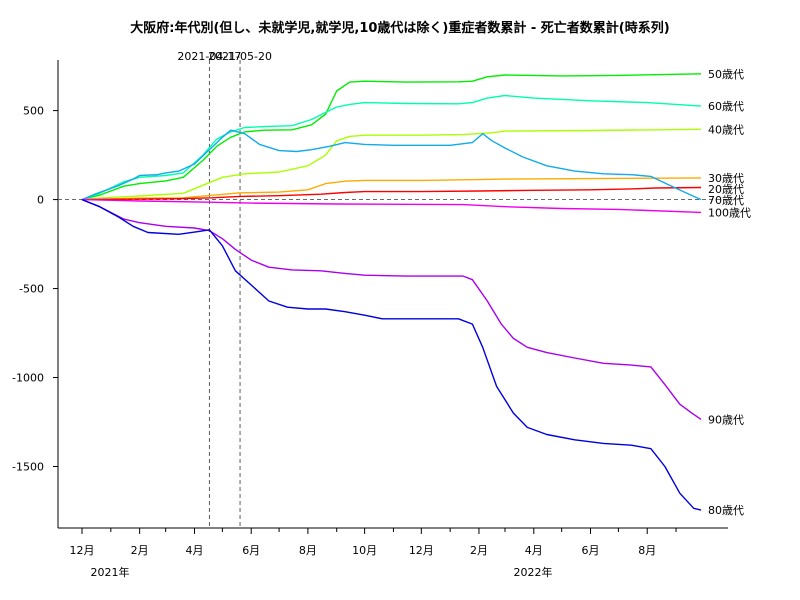  I want to click on series-end-label: 50歳代, so click(726, 74).